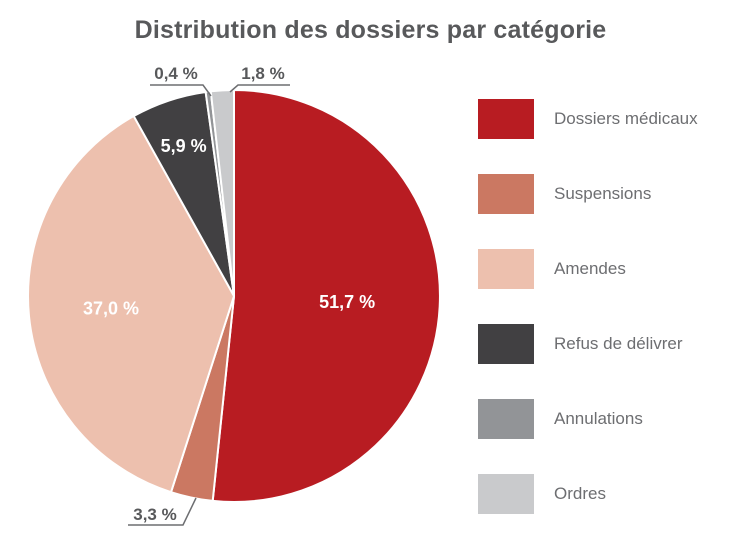 This screenshot has height=554, width=741. I want to click on legend-item: Suspensions, so click(588, 194).